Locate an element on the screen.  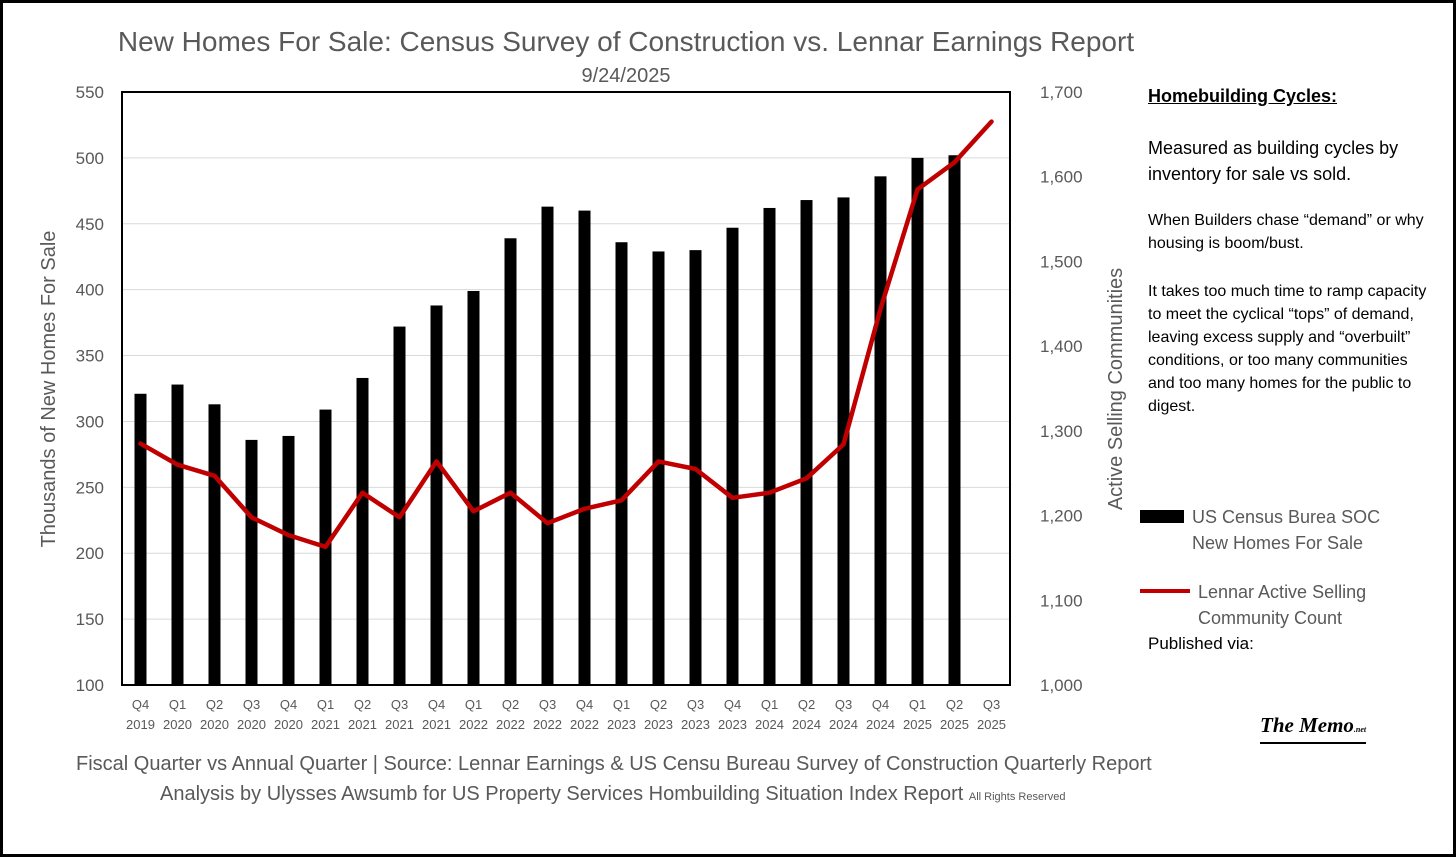
y-tick-label: 350 is located at coordinates (90, 356).